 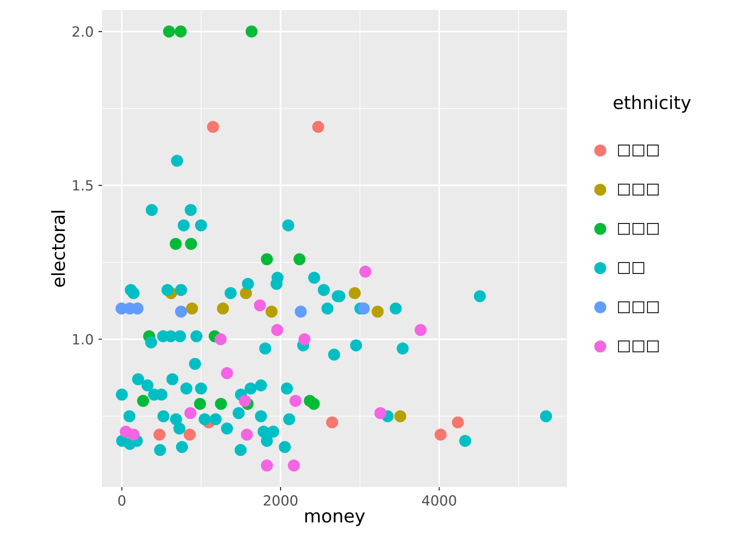 What do you see at coordinates (58, 248) in the screenshot?
I see `y-axis-title: electoral` at bounding box center [58, 248].